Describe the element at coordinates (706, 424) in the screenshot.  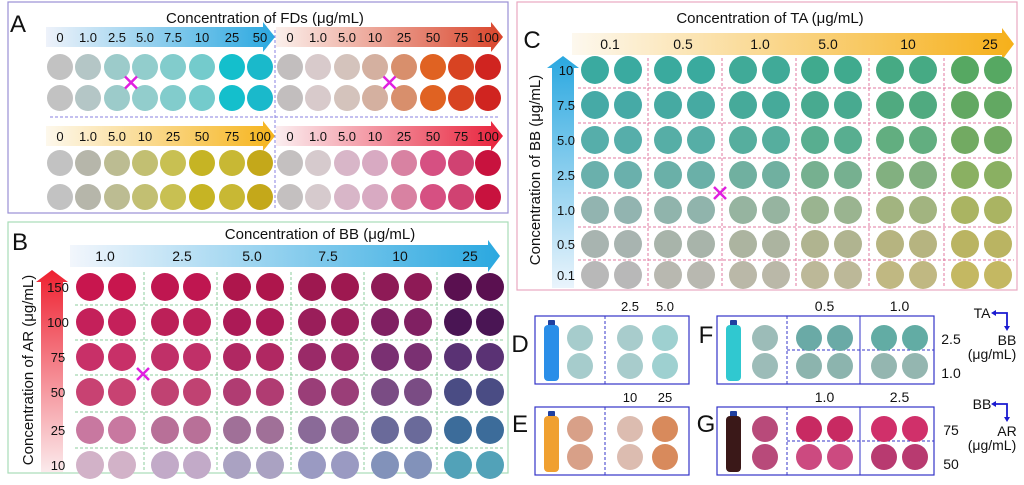
I see `panel-g-letter: G` at that location.